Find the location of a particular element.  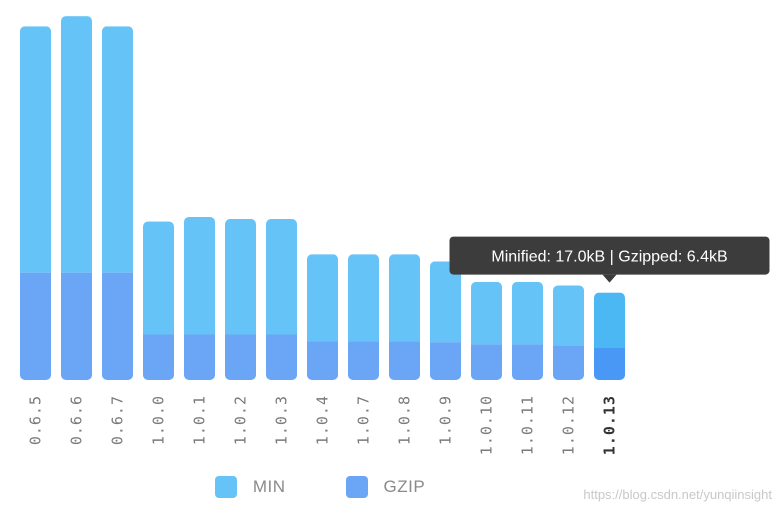

bar-gzip-1.0.8 is located at coordinates (404, 360).